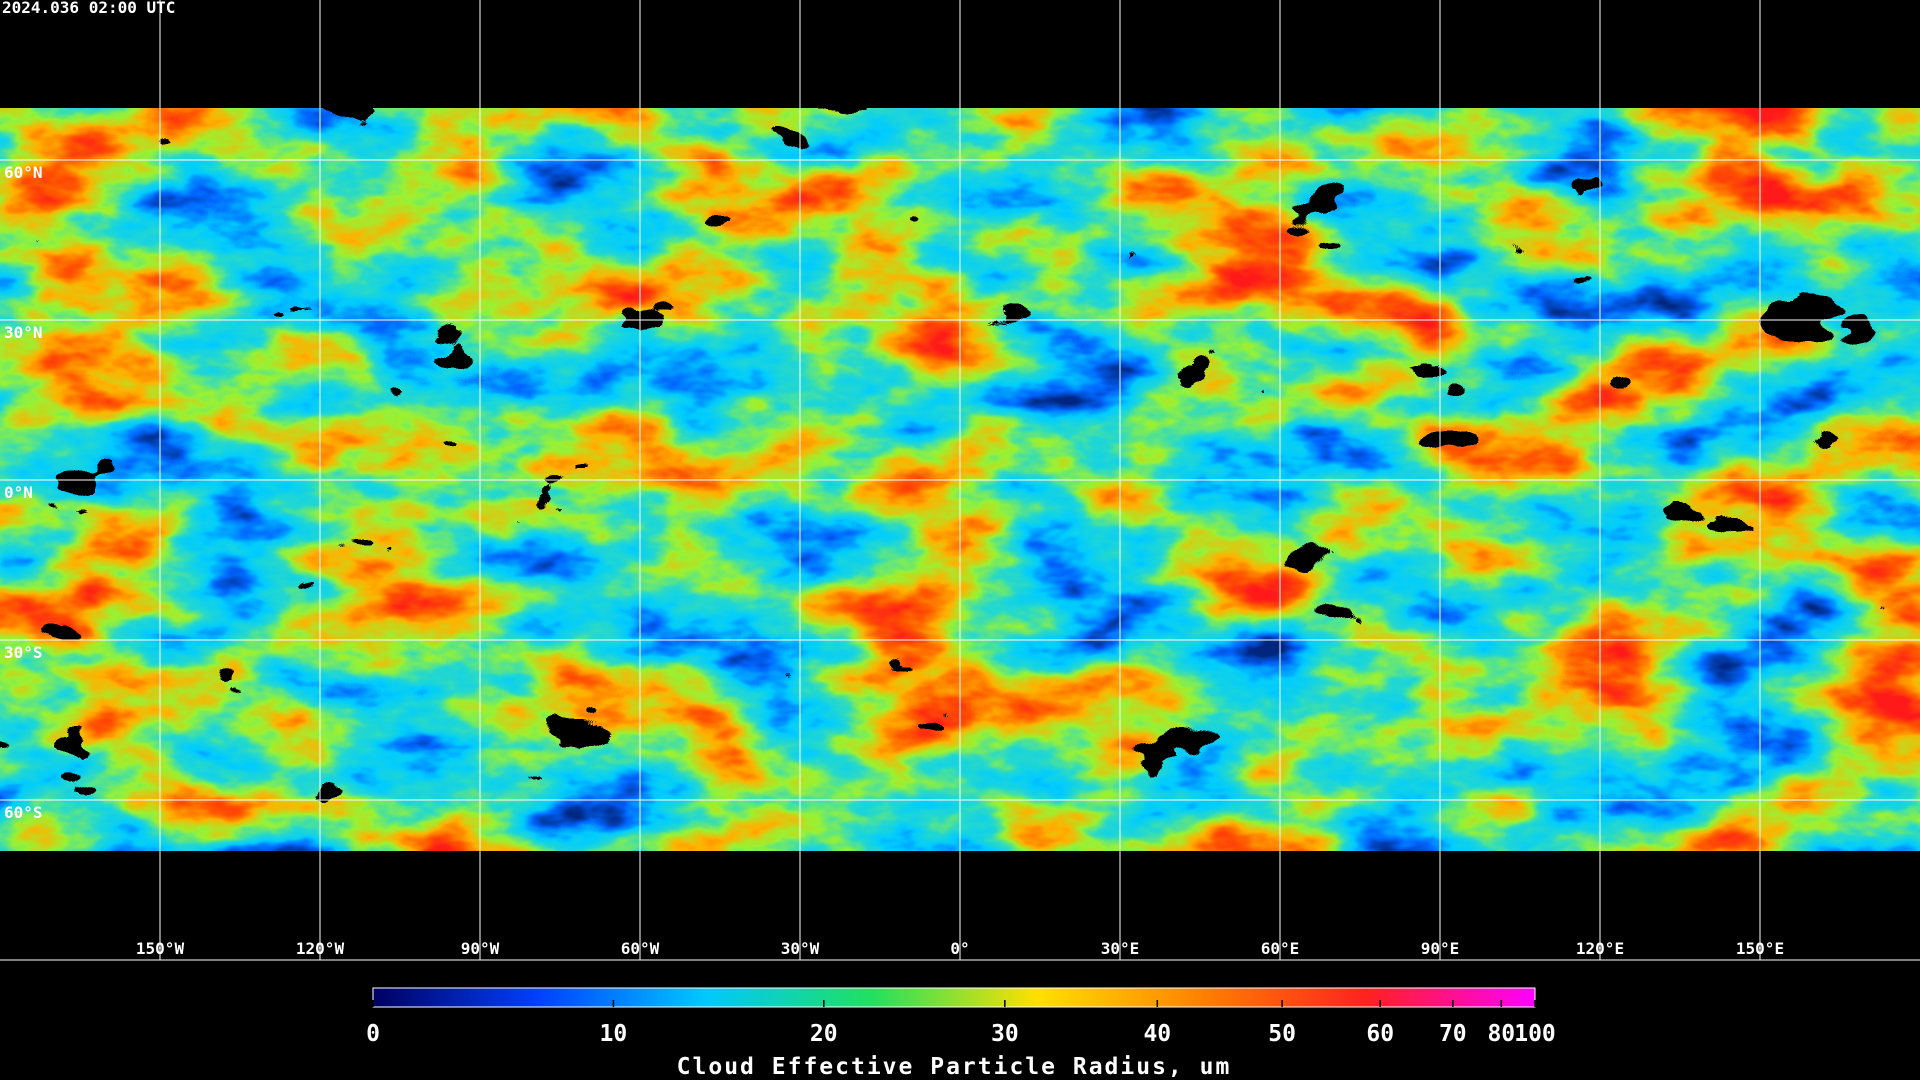  What do you see at coordinates (1453, 1034) in the screenshot?
I see `colorbar-tick-label: 70` at bounding box center [1453, 1034].